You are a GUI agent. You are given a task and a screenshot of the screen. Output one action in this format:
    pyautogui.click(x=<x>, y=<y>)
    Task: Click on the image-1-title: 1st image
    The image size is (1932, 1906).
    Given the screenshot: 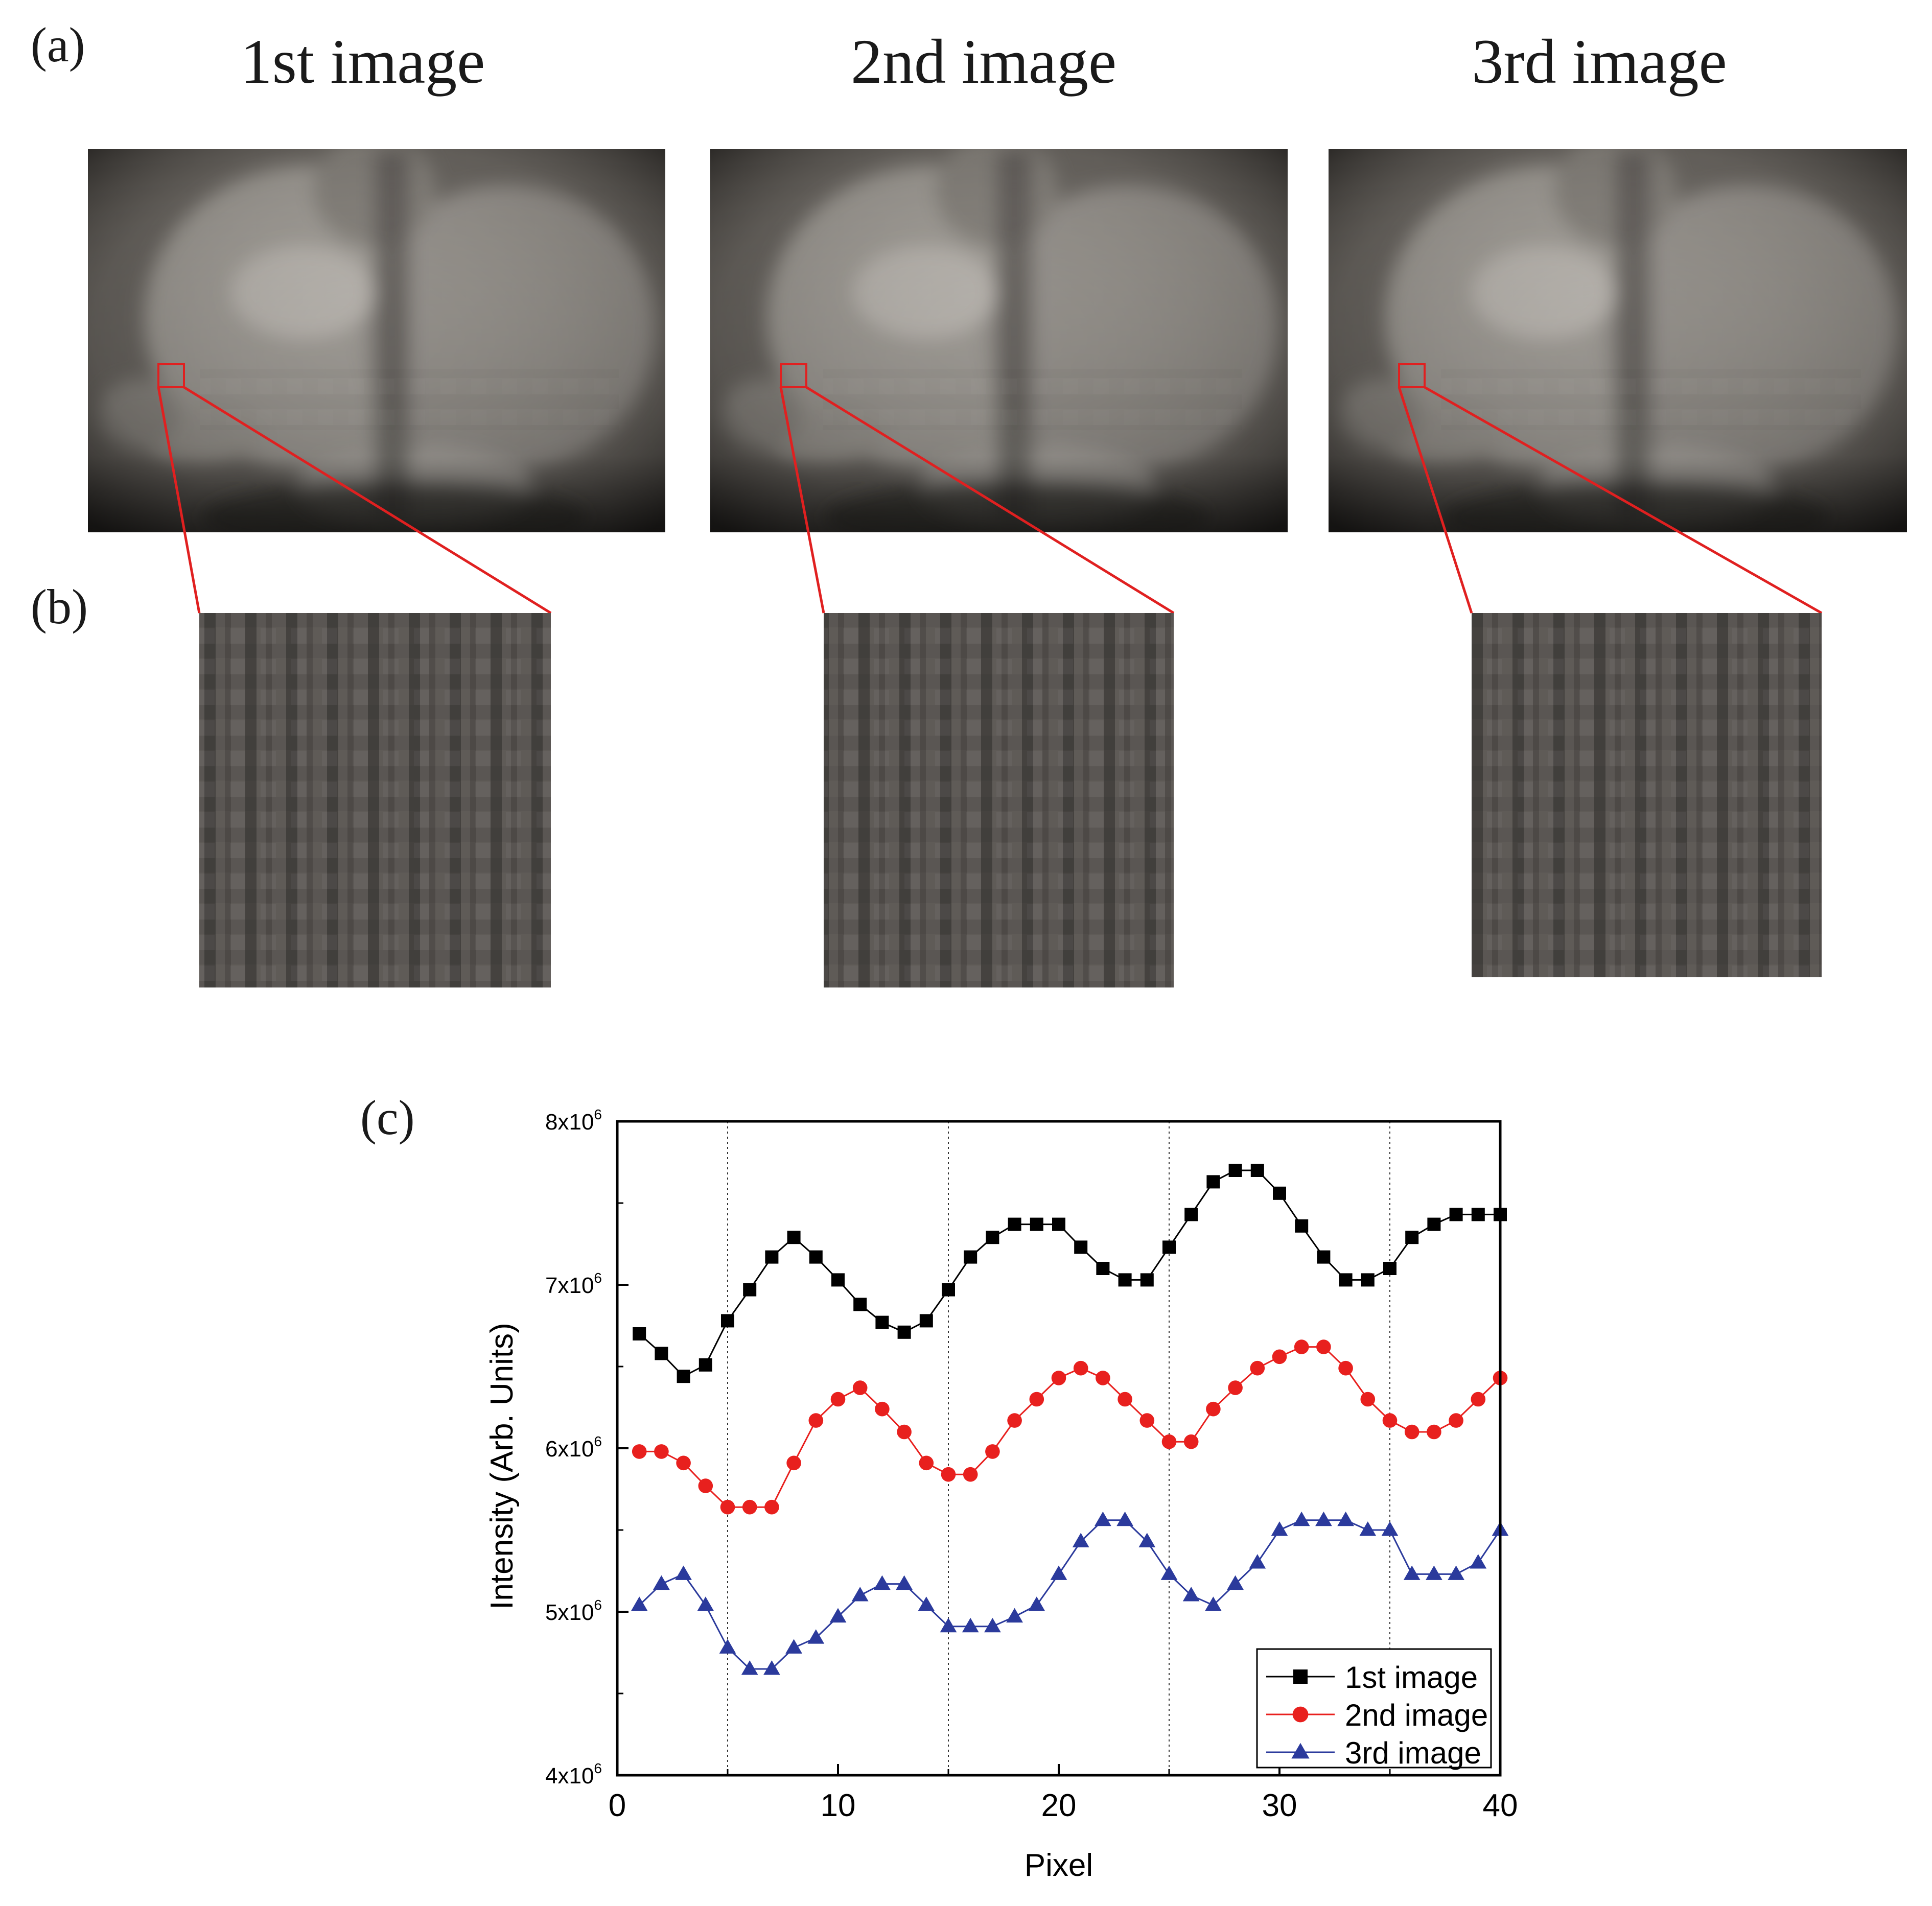 What is the action you would take?
    pyautogui.click(x=363, y=62)
    